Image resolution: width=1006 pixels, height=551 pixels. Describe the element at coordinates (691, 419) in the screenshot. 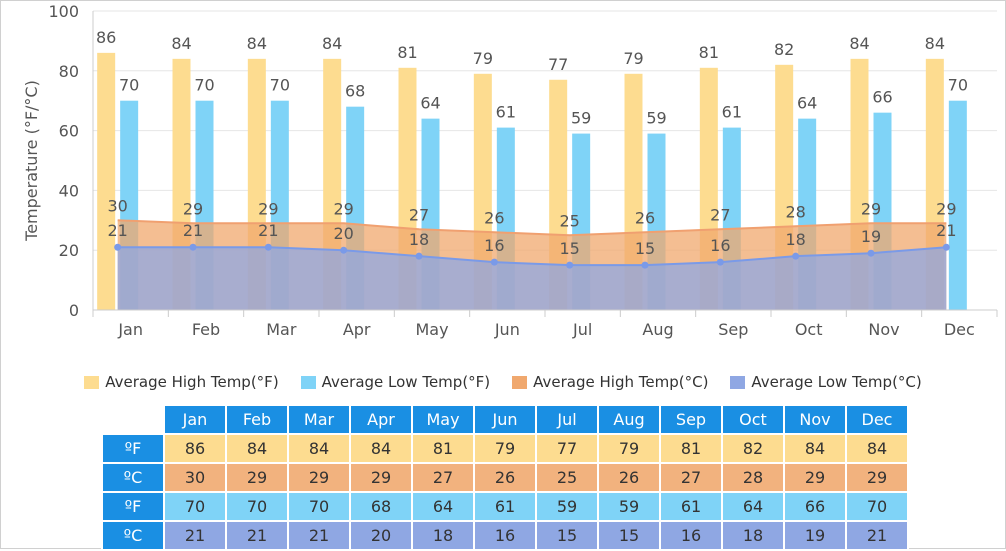

I see `table-month-header: Sep` at that location.